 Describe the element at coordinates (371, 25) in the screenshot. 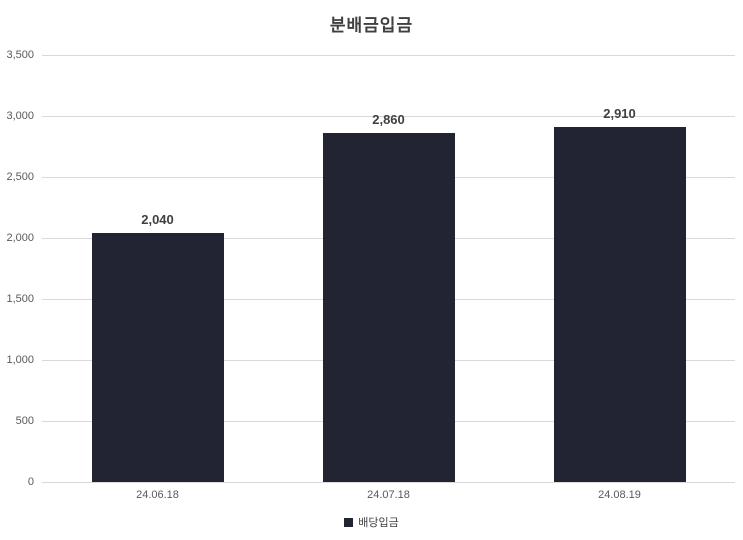

I see `chart-title: 분배금입금` at that location.